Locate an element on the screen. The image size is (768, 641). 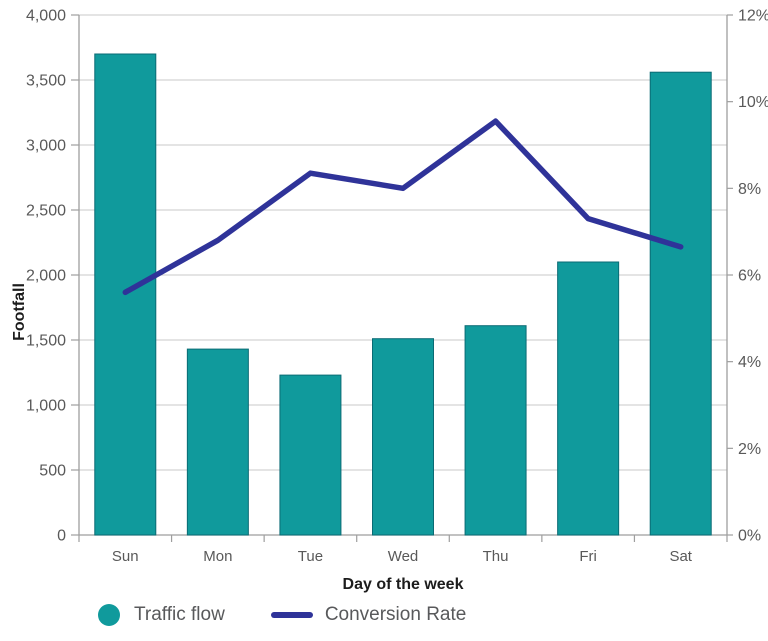
x-tick-label-sun: Sun is located at coordinates (125, 556).